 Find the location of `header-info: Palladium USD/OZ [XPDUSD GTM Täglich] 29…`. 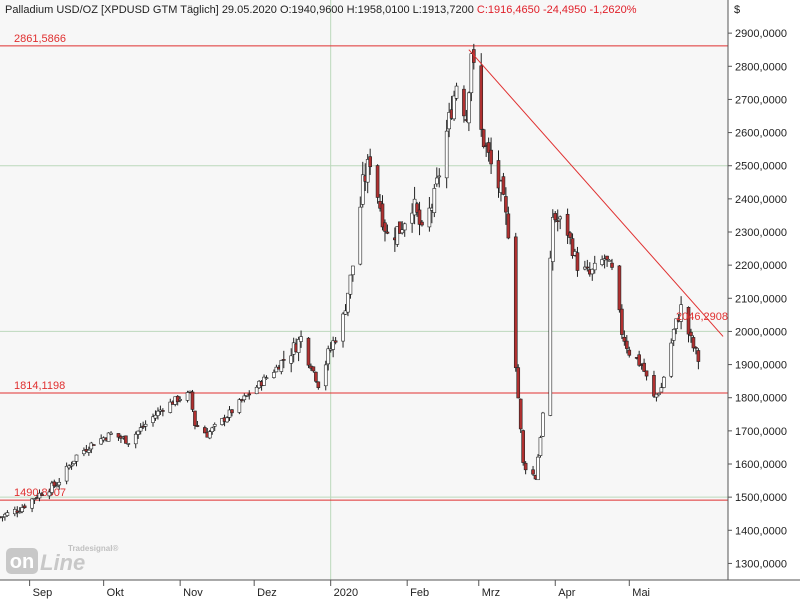

header-info: Palladium USD/OZ [XPDUSD GTM Täglich] 29… is located at coordinates (321, 10).